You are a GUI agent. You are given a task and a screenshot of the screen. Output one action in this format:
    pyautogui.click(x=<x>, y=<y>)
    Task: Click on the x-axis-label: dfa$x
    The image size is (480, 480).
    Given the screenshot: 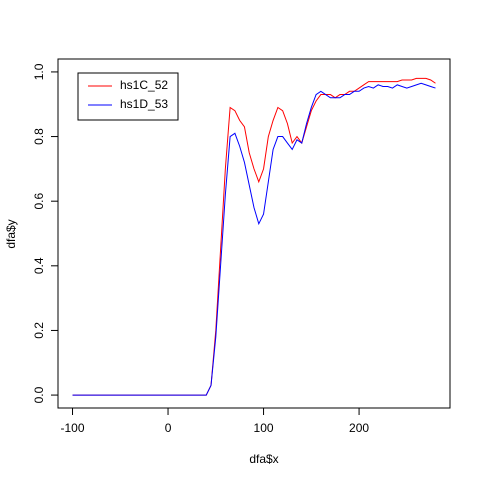 What is the action you would take?
    pyautogui.click(x=263, y=459)
    